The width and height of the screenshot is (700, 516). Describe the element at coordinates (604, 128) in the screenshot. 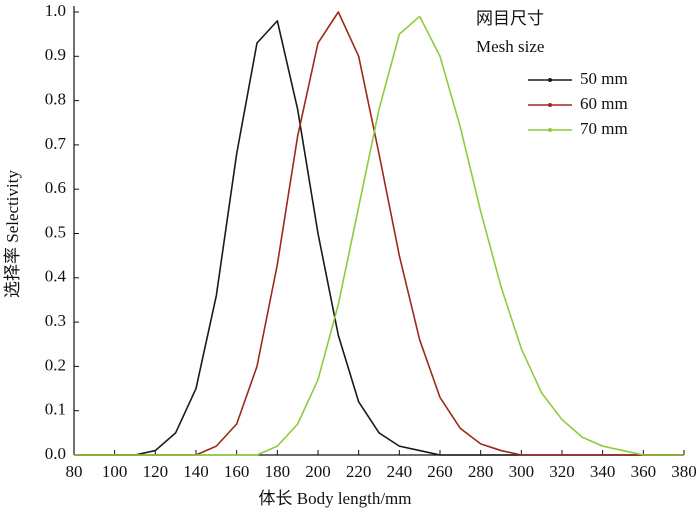

I see `legend-label: 70 mm` at that location.